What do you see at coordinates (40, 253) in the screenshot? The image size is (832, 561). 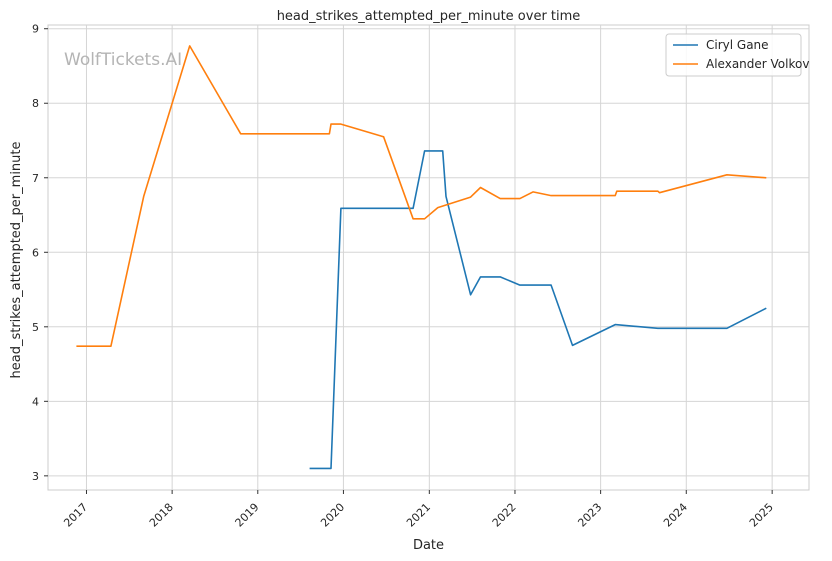 I see `y-axis-ticks: 3 4 5 6 7 8 9` at bounding box center [40, 253].